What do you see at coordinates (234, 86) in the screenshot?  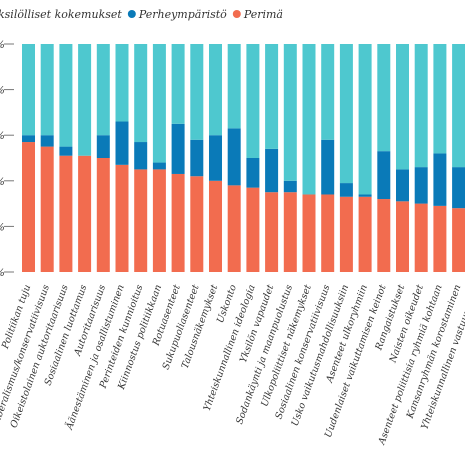 I see `bar-segment-yksilölliset-kokemukset-11` at bounding box center [234, 86].